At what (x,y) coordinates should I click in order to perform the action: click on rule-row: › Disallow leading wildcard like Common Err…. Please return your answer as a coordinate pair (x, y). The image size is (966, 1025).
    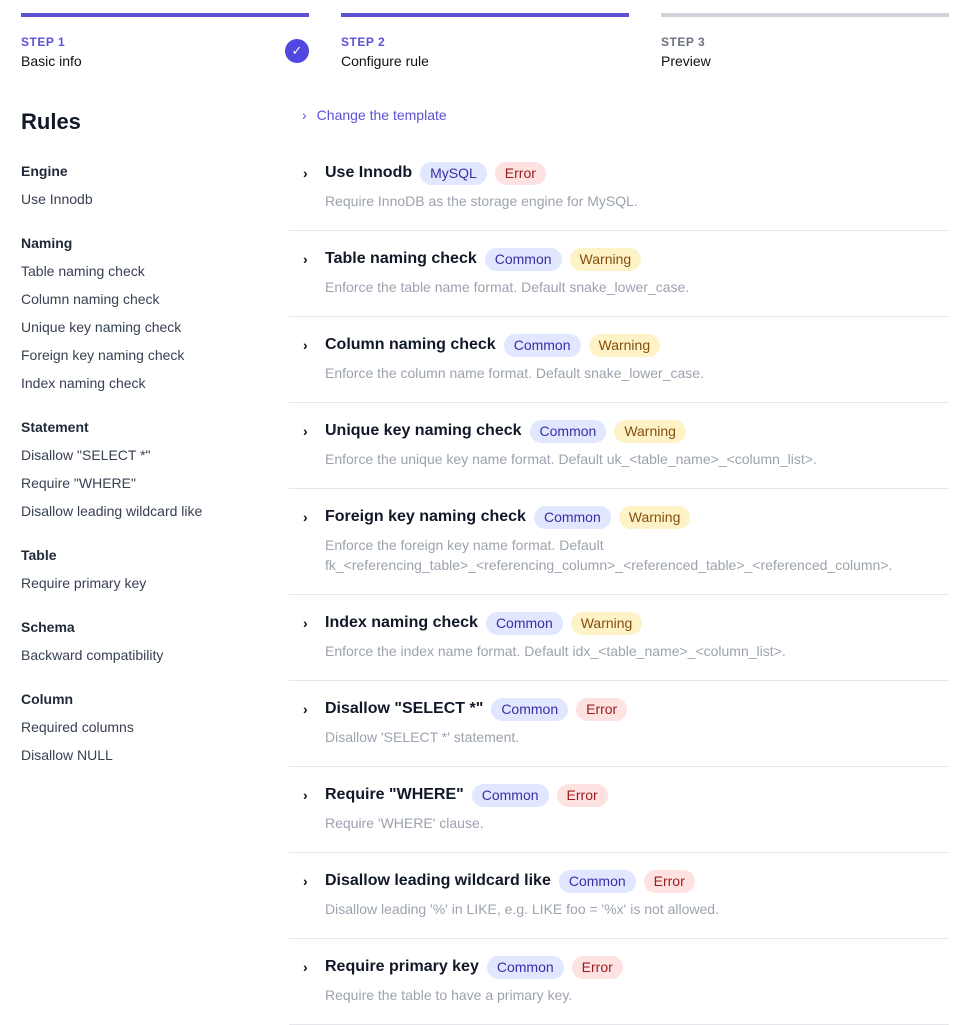
    Looking at the image, I should click on (619, 896).